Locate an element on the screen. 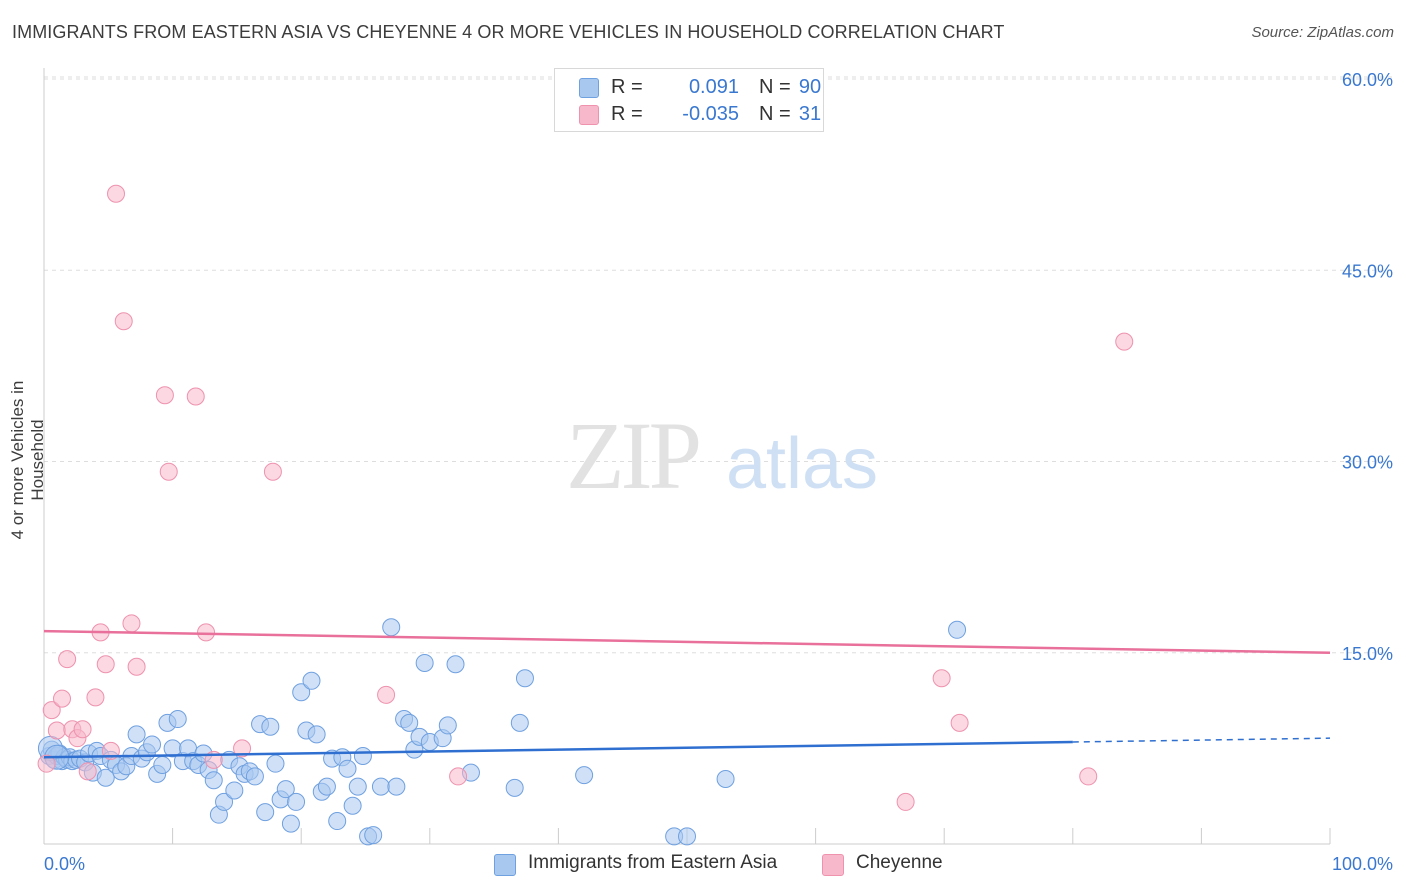 Image resolution: width=1406 pixels, height=892 pixels. legend-swatch-cheyenne is located at coordinates (589, 115).